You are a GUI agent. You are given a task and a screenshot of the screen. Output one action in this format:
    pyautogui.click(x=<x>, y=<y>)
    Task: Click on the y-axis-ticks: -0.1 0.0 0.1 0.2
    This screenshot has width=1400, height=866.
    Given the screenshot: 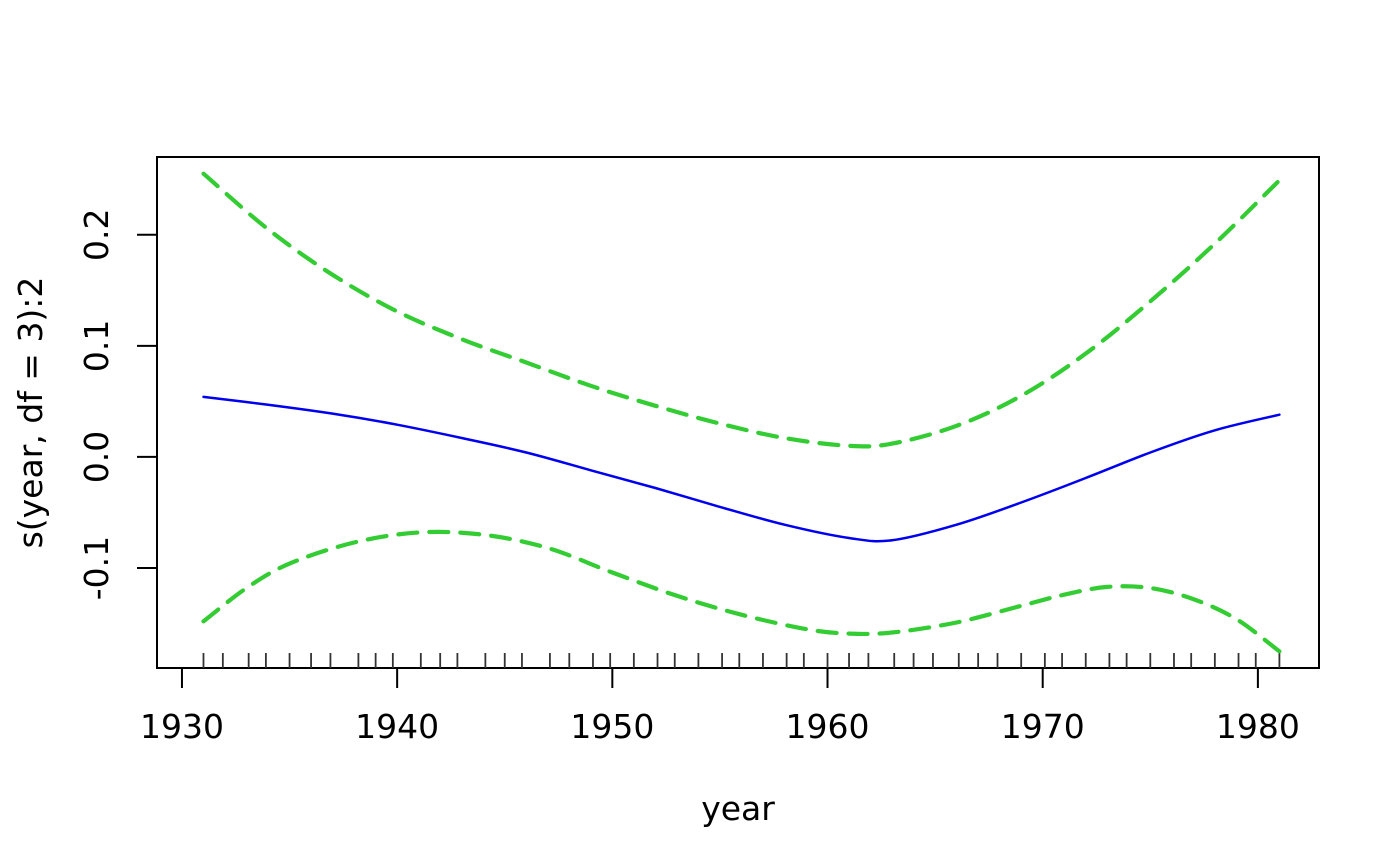 What is the action you would take?
    pyautogui.click(x=117, y=404)
    